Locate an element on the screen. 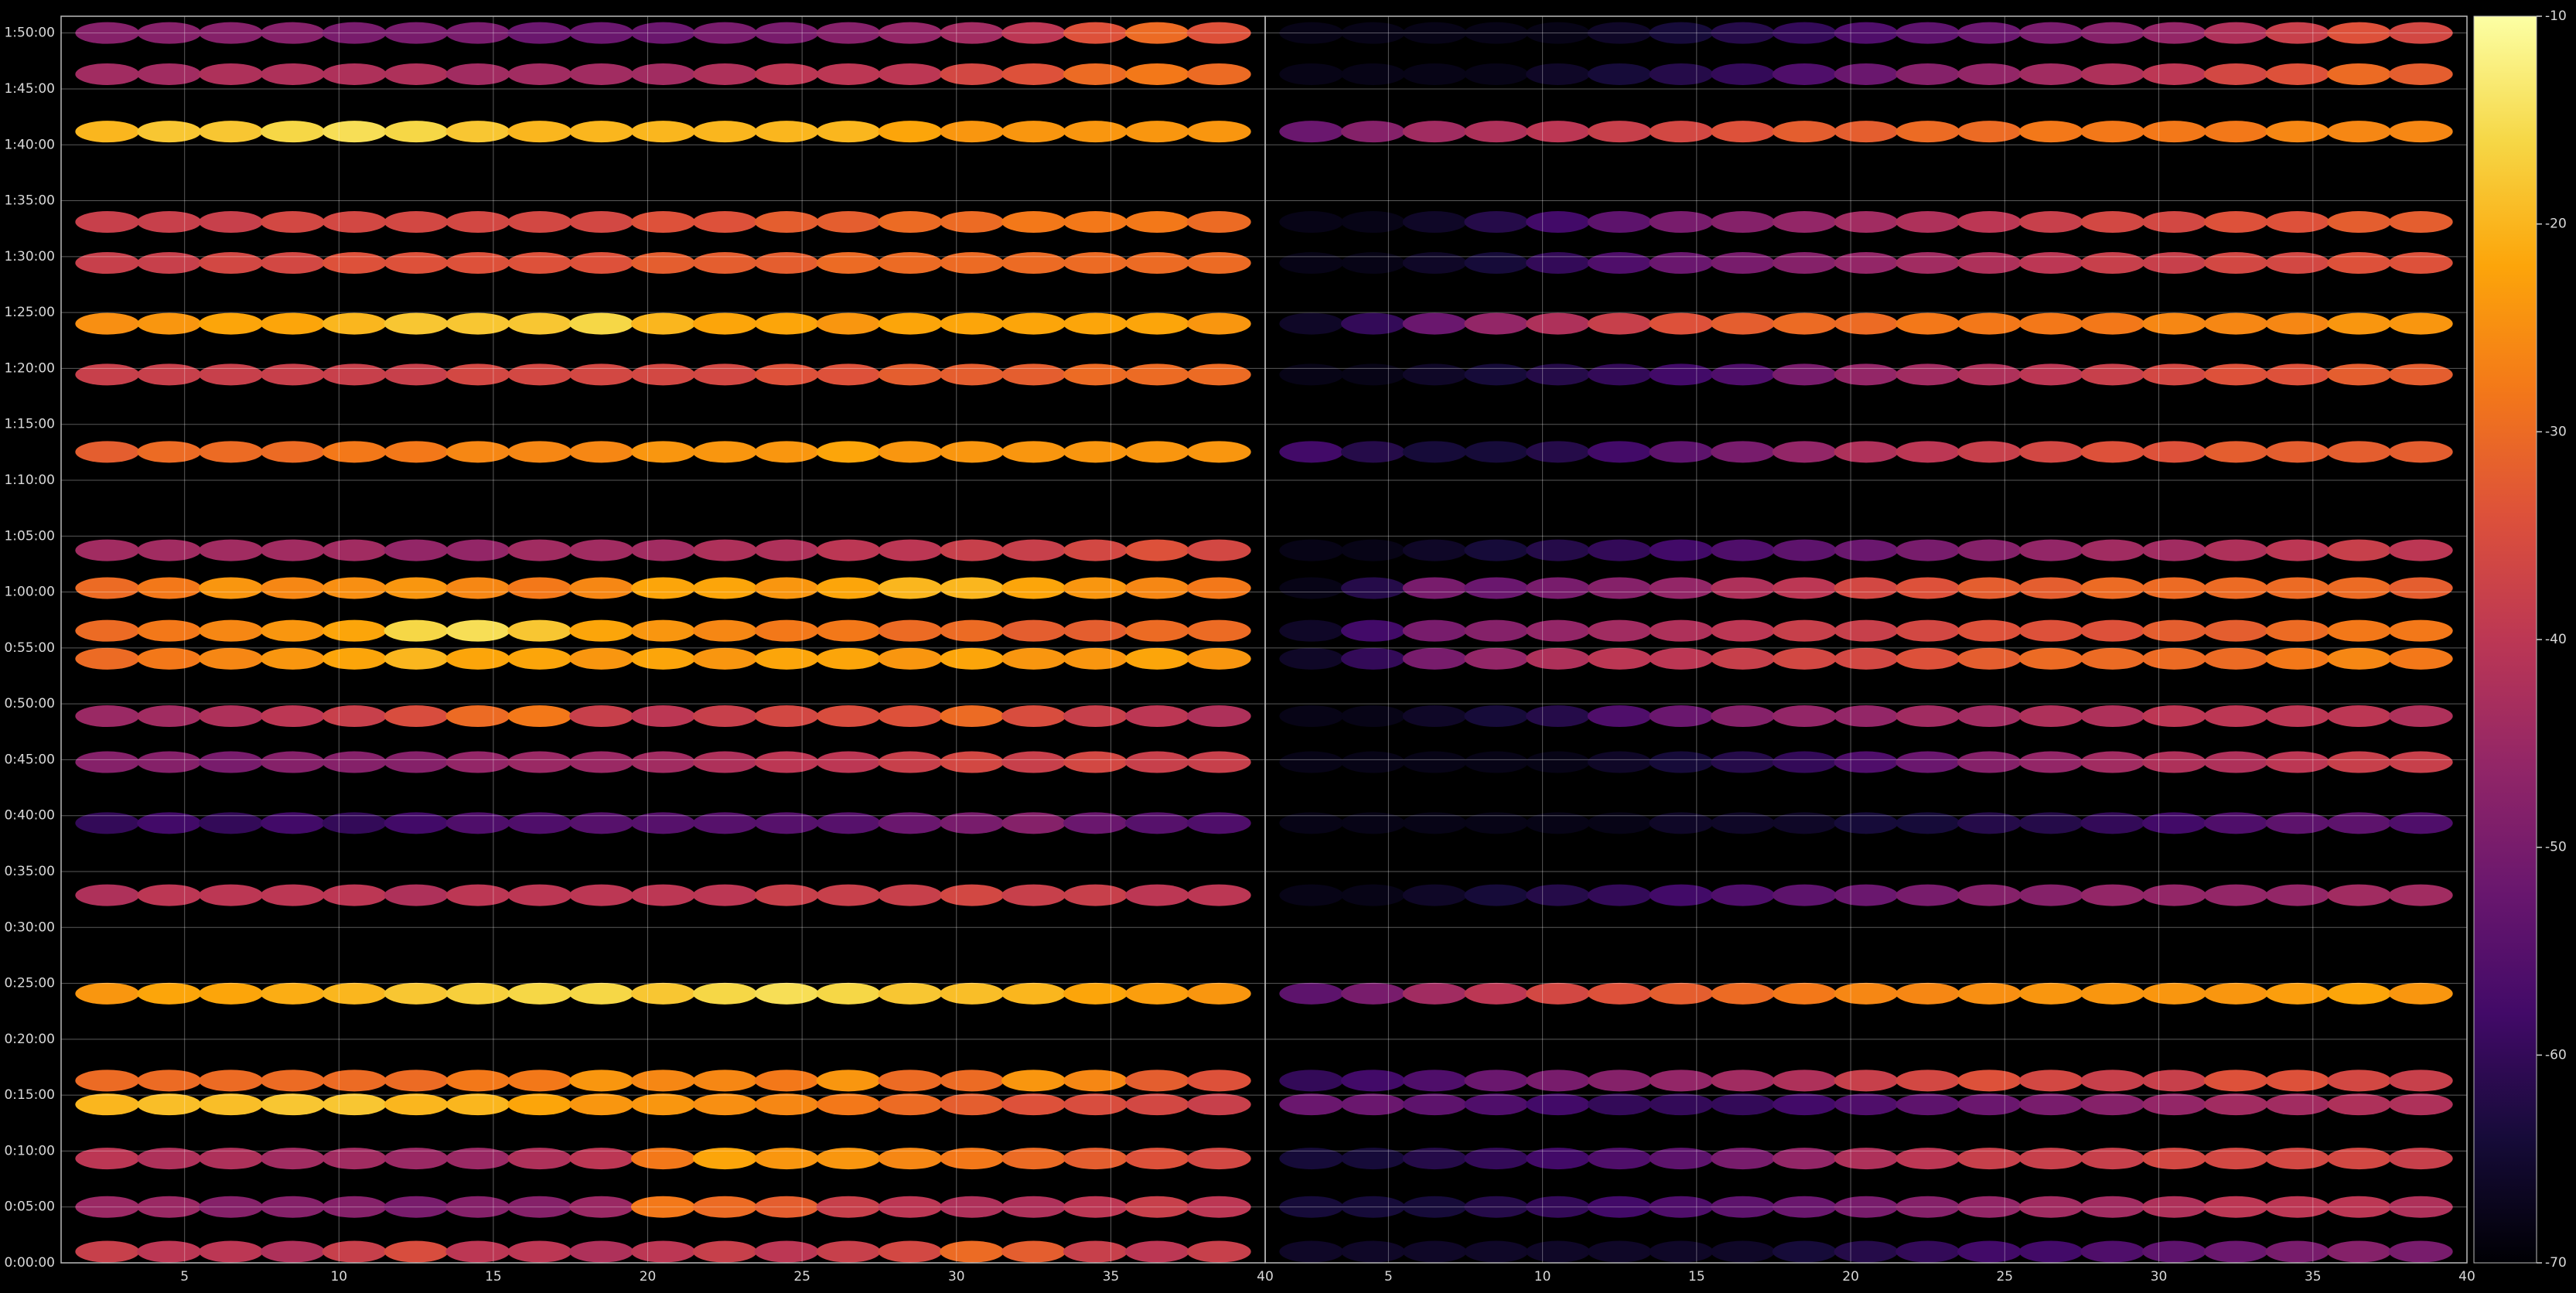  y-tick-label: 0:25:00 is located at coordinates (30, 983).